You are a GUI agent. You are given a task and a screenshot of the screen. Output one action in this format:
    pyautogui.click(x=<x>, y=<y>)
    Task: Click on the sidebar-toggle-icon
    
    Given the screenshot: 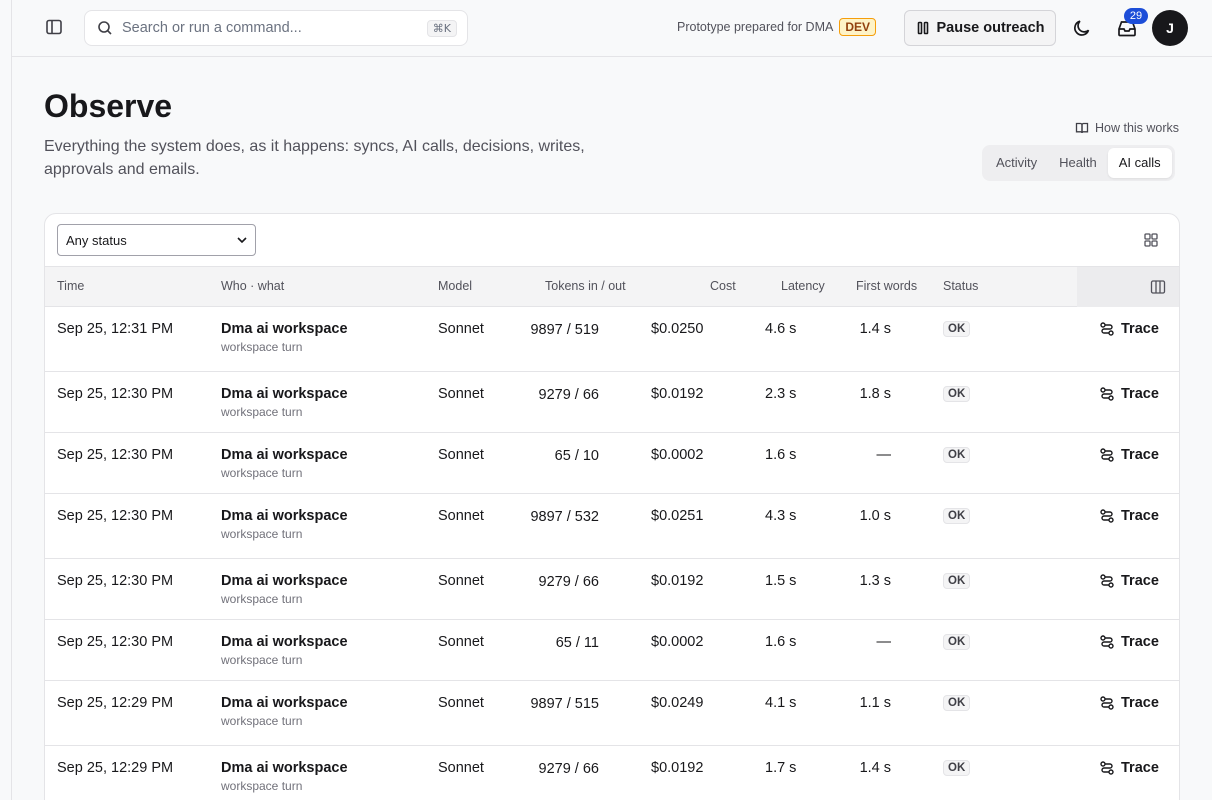 What is the action you would take?
    pyautogui.click(x=54, y=27)
    